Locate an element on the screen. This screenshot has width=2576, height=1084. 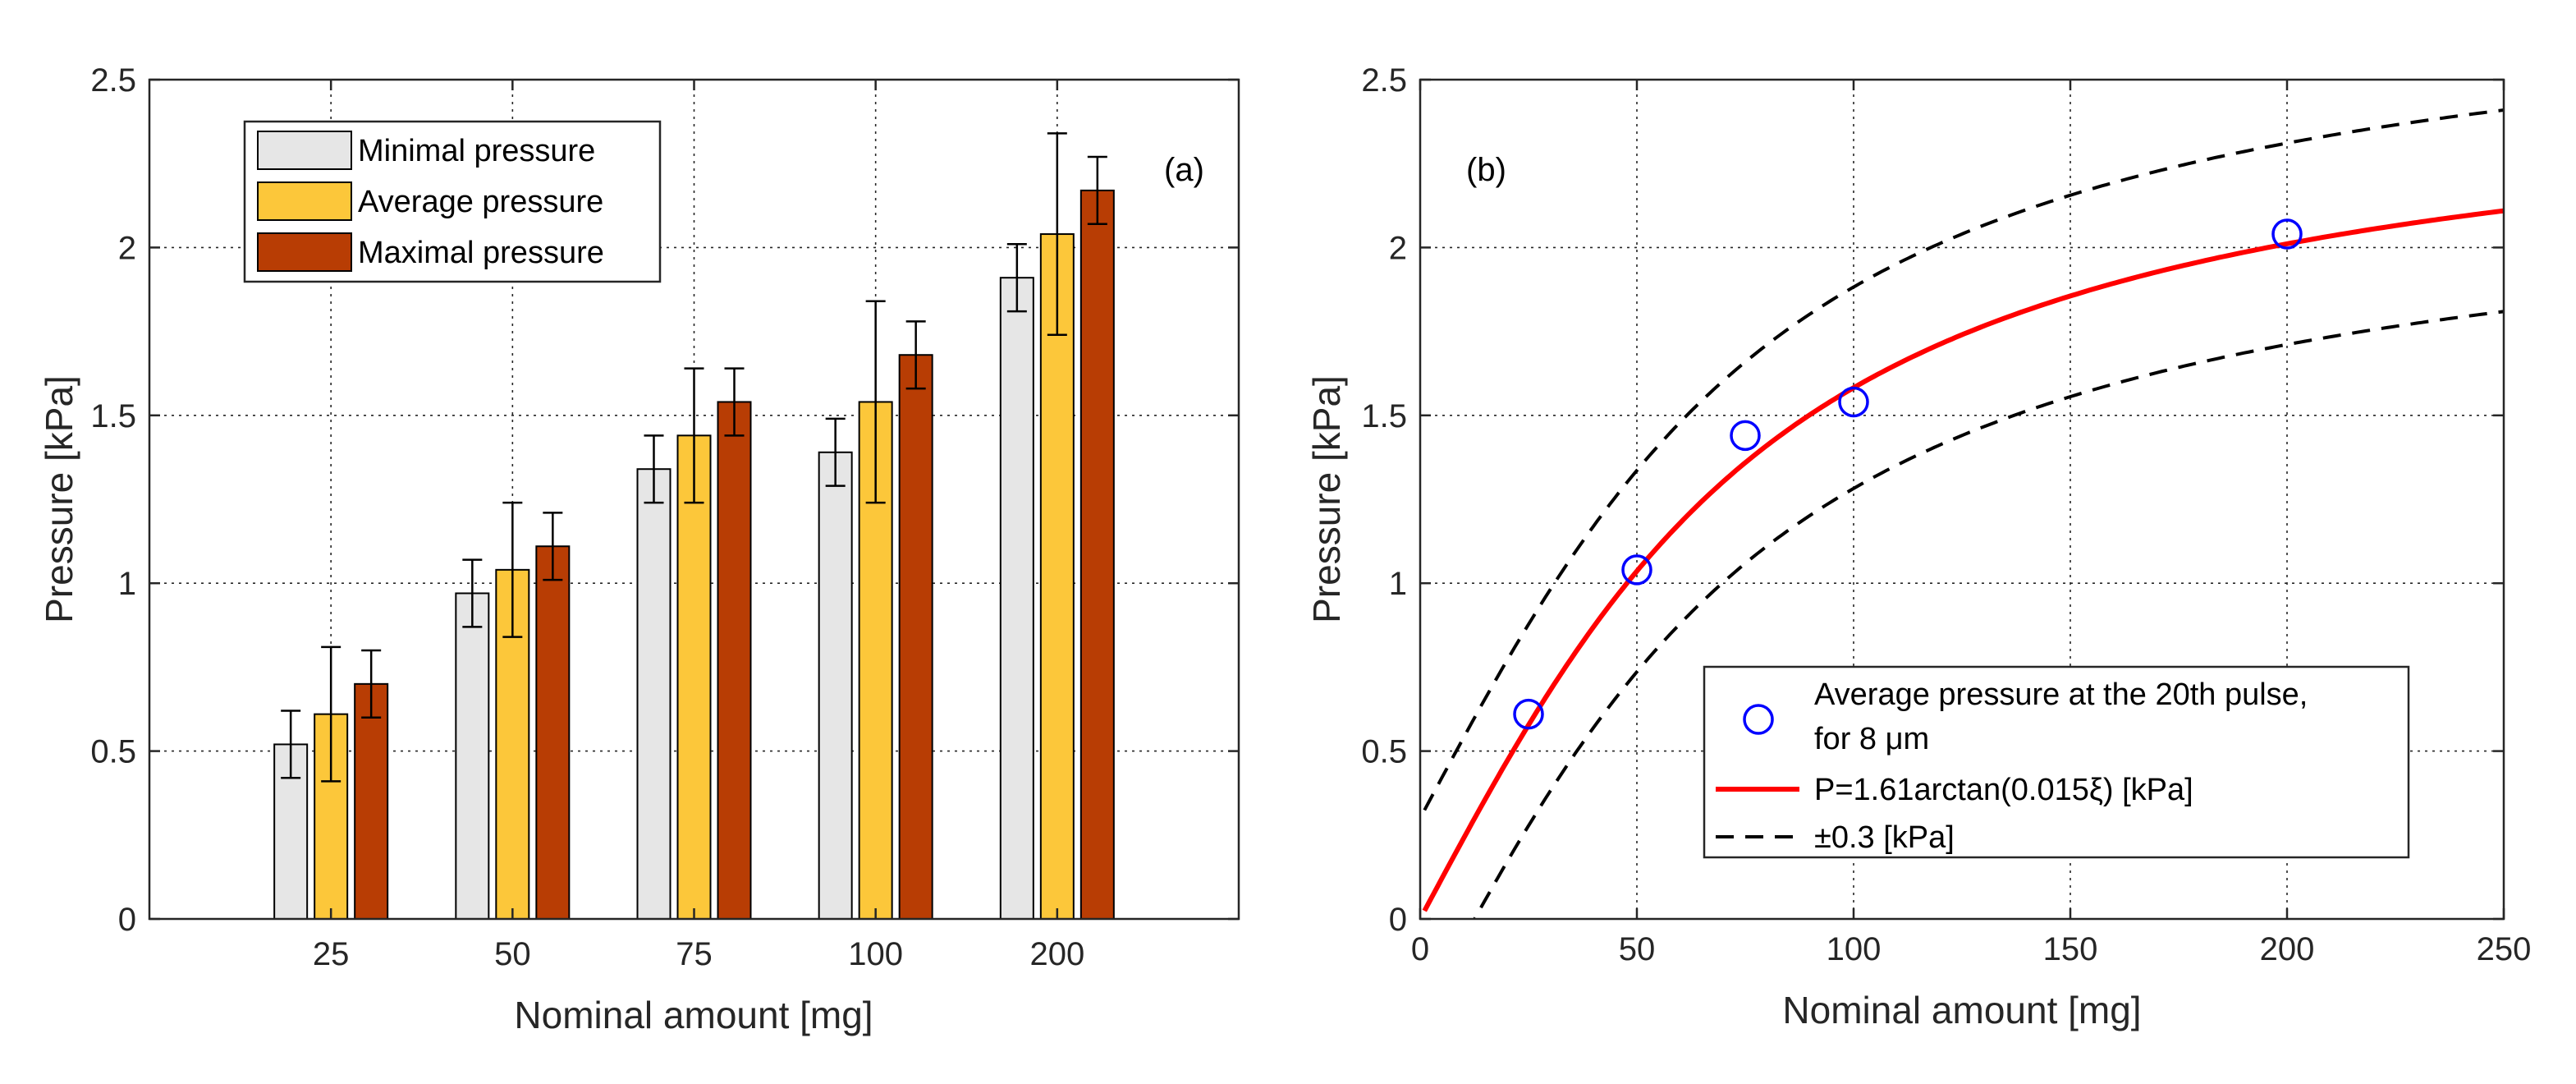
legend-label-minimal: Minimal pressure is located at coordinates (477, 151).